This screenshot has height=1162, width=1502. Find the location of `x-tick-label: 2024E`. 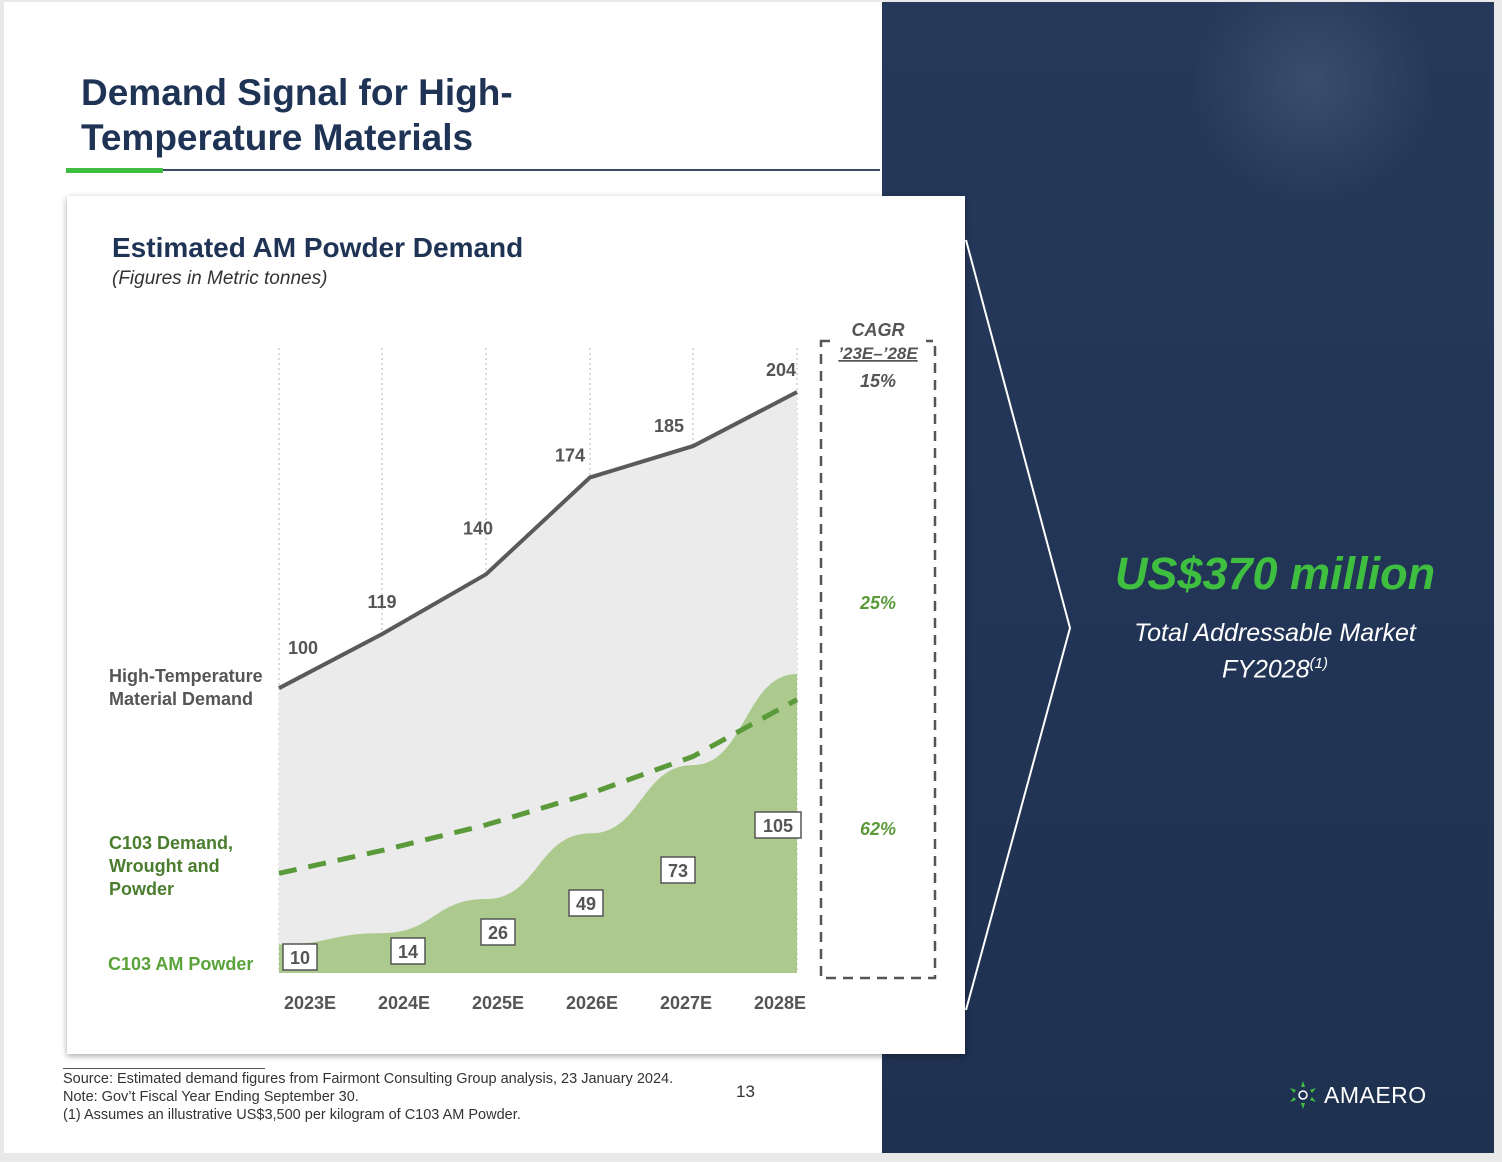

x-tick-label: 2024E is located at coordinates (404, 1003).